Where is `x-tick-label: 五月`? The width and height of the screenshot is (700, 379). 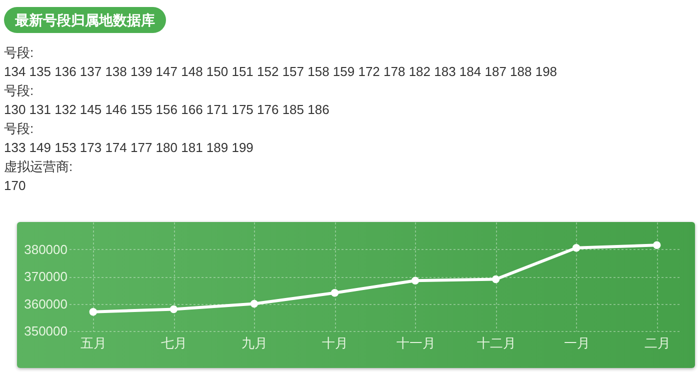 x-tick-label: 五月 is located at coordinates (93, 343).